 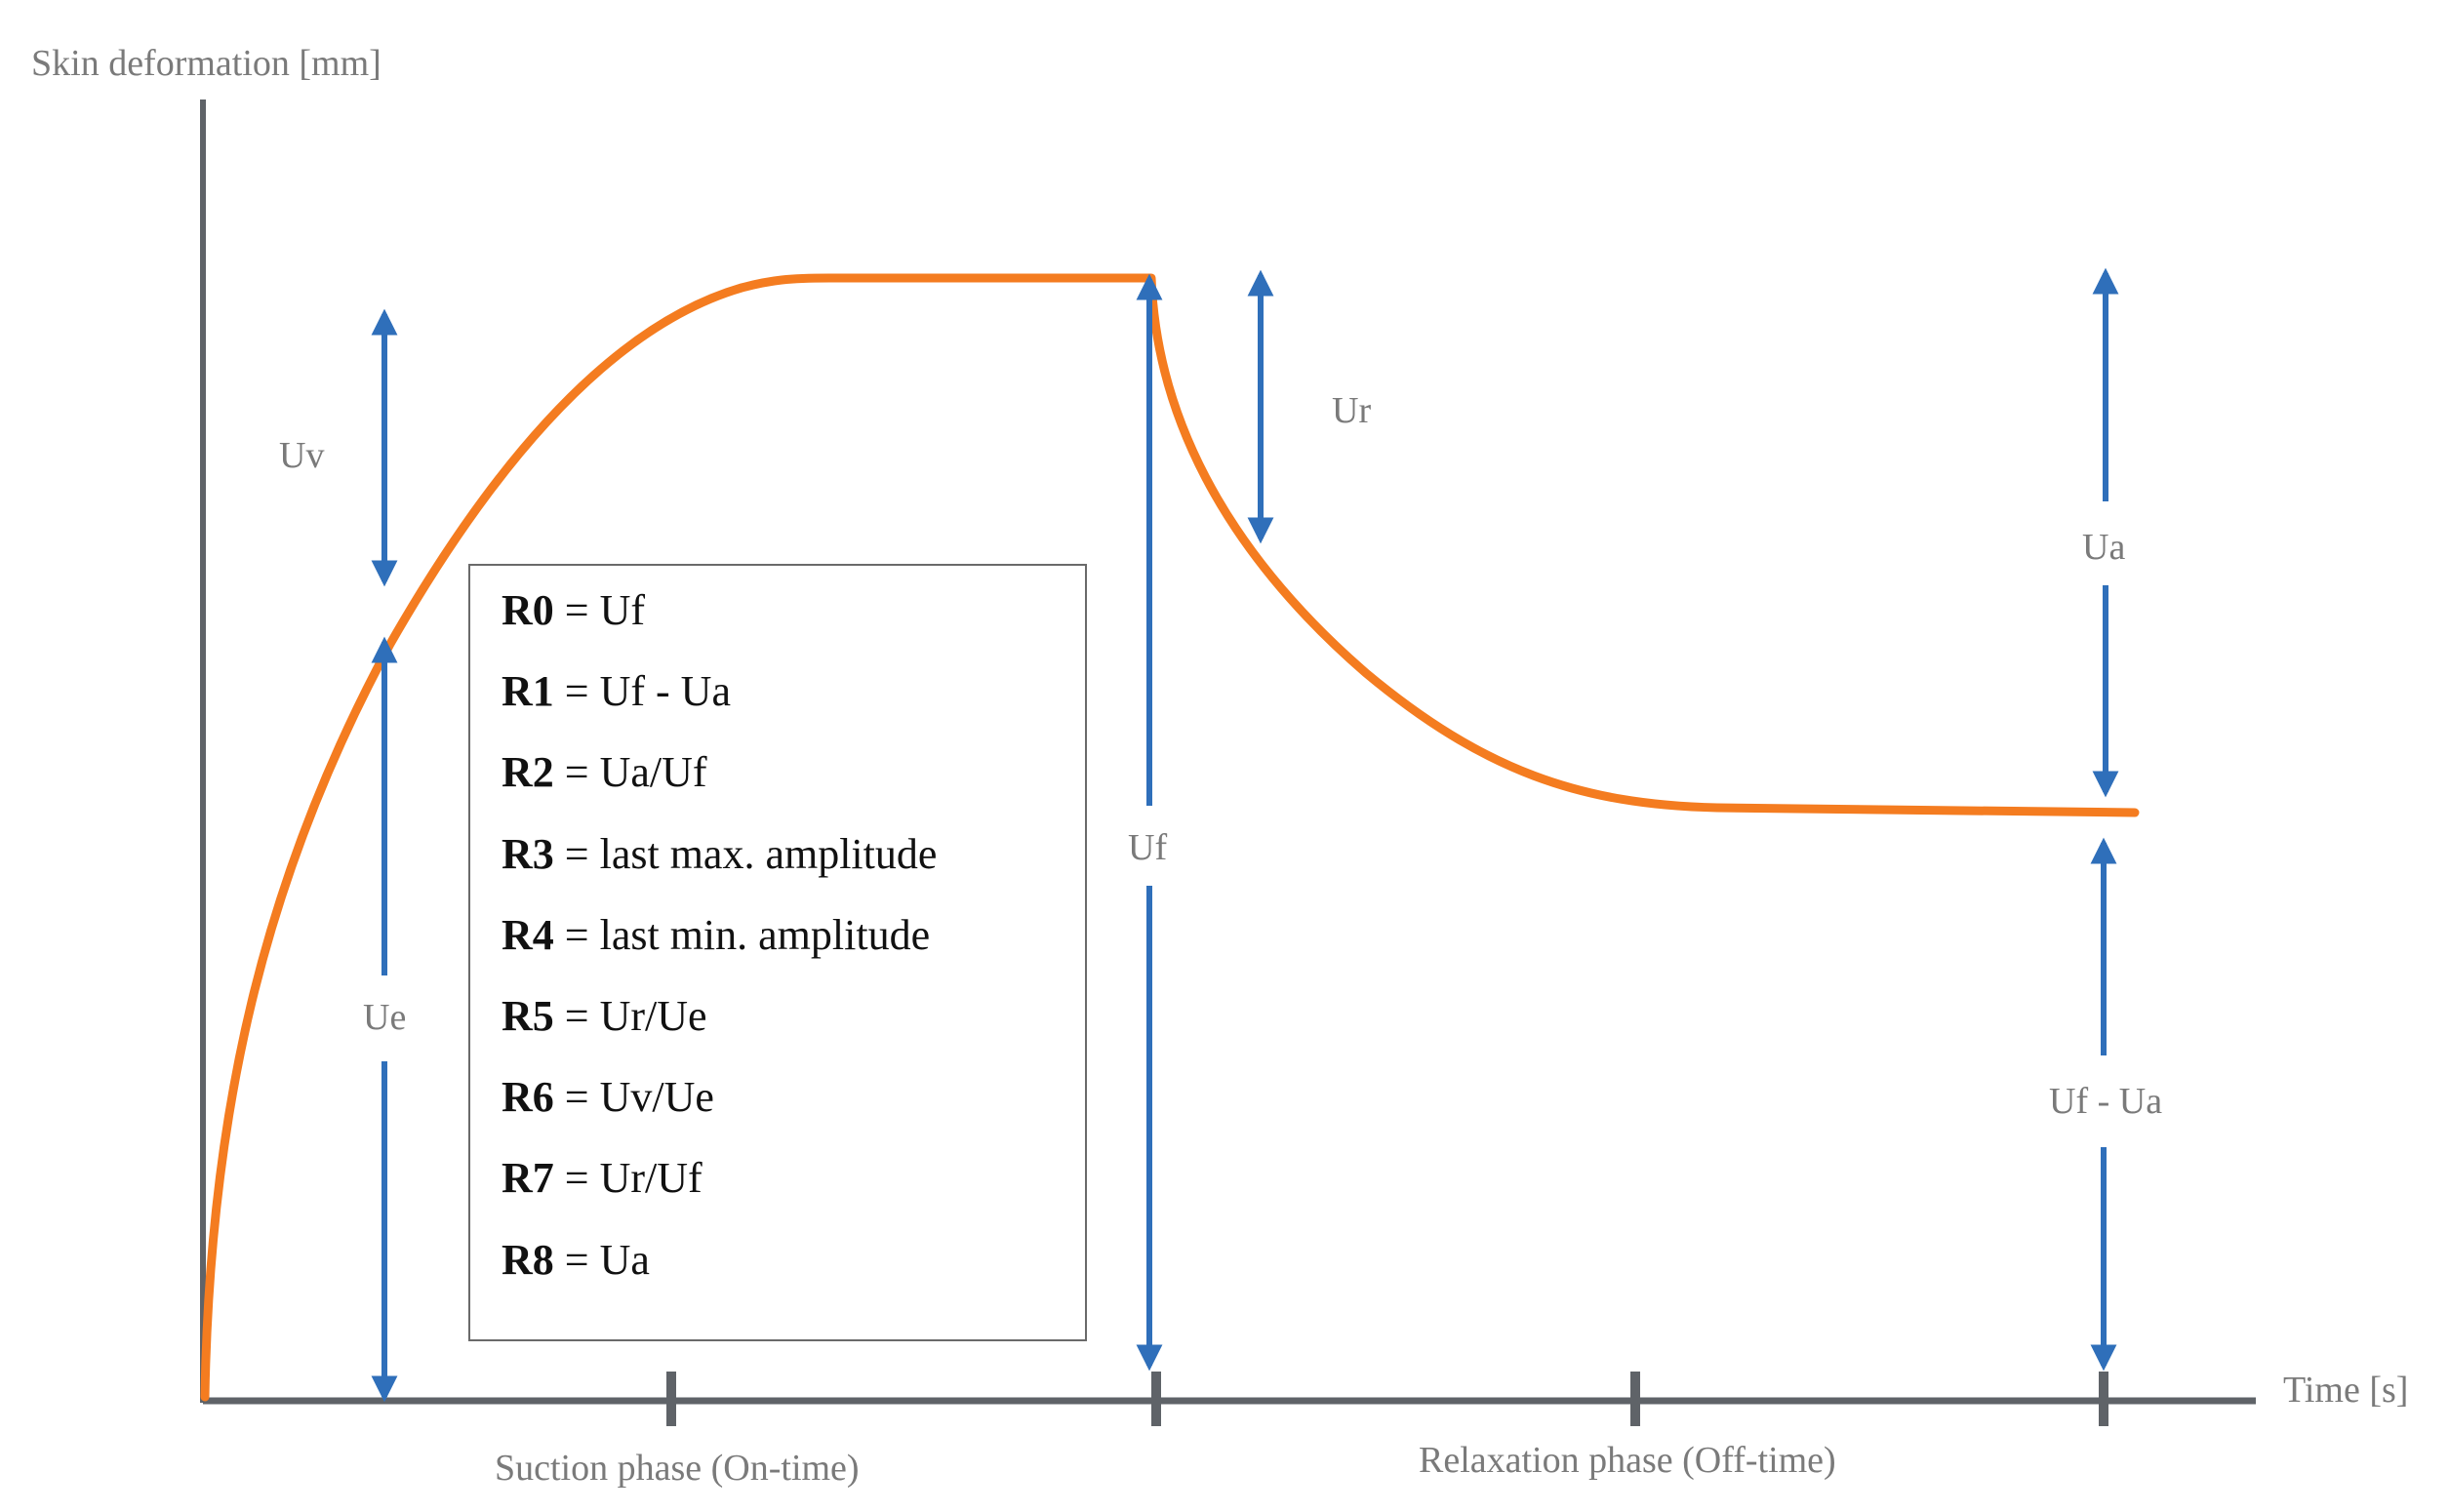 I want to click on uf-minus-ua-label: Uf - Ua, so click(x=2106, y=1101).